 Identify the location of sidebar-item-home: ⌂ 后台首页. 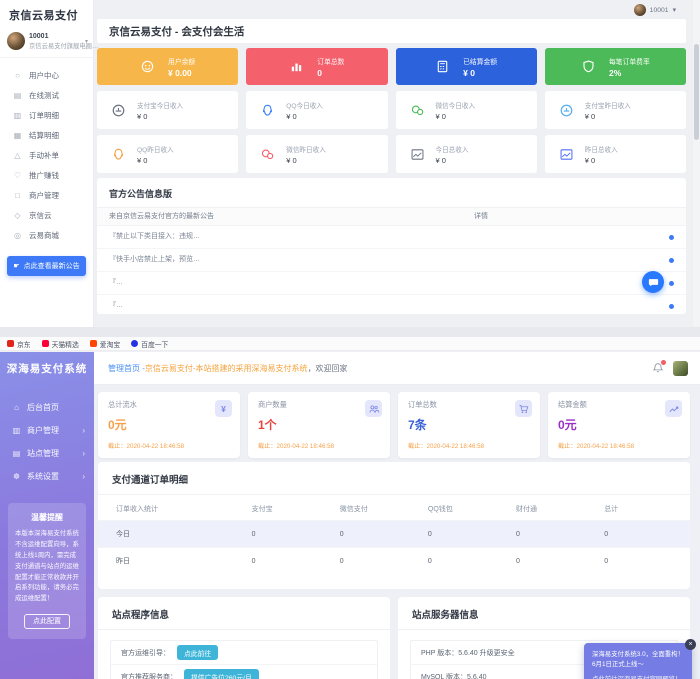
(47, 407).